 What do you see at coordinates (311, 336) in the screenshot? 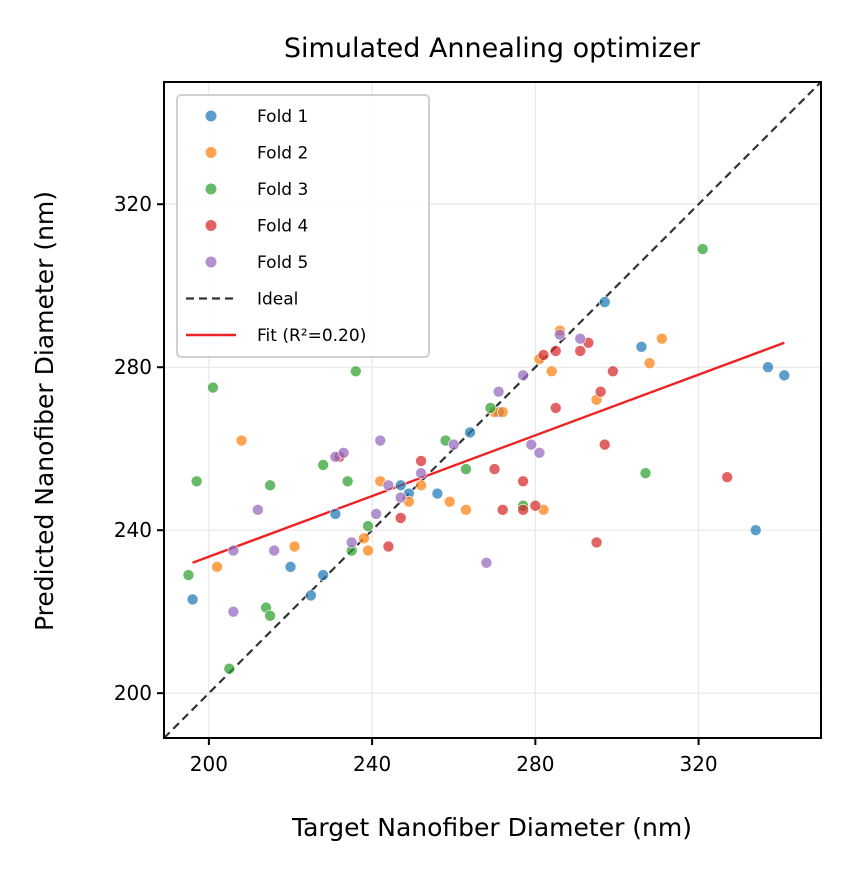
I see `legend-label-fit: Fit (R²=0.20)` at bounding box center [311, 336].